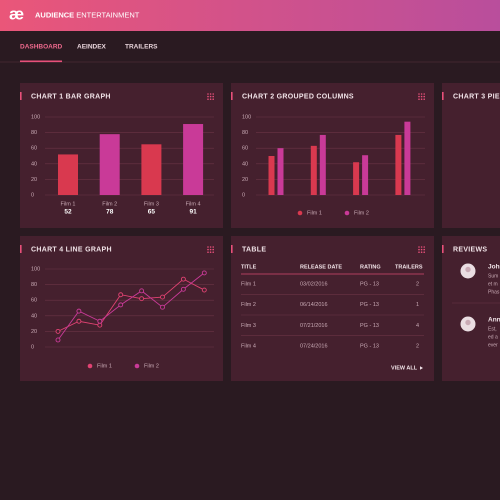  What do you see at coordinates (34, 316) in the screenshot?
I see `y-tick-label: 40` at bounding box center [34, 316].